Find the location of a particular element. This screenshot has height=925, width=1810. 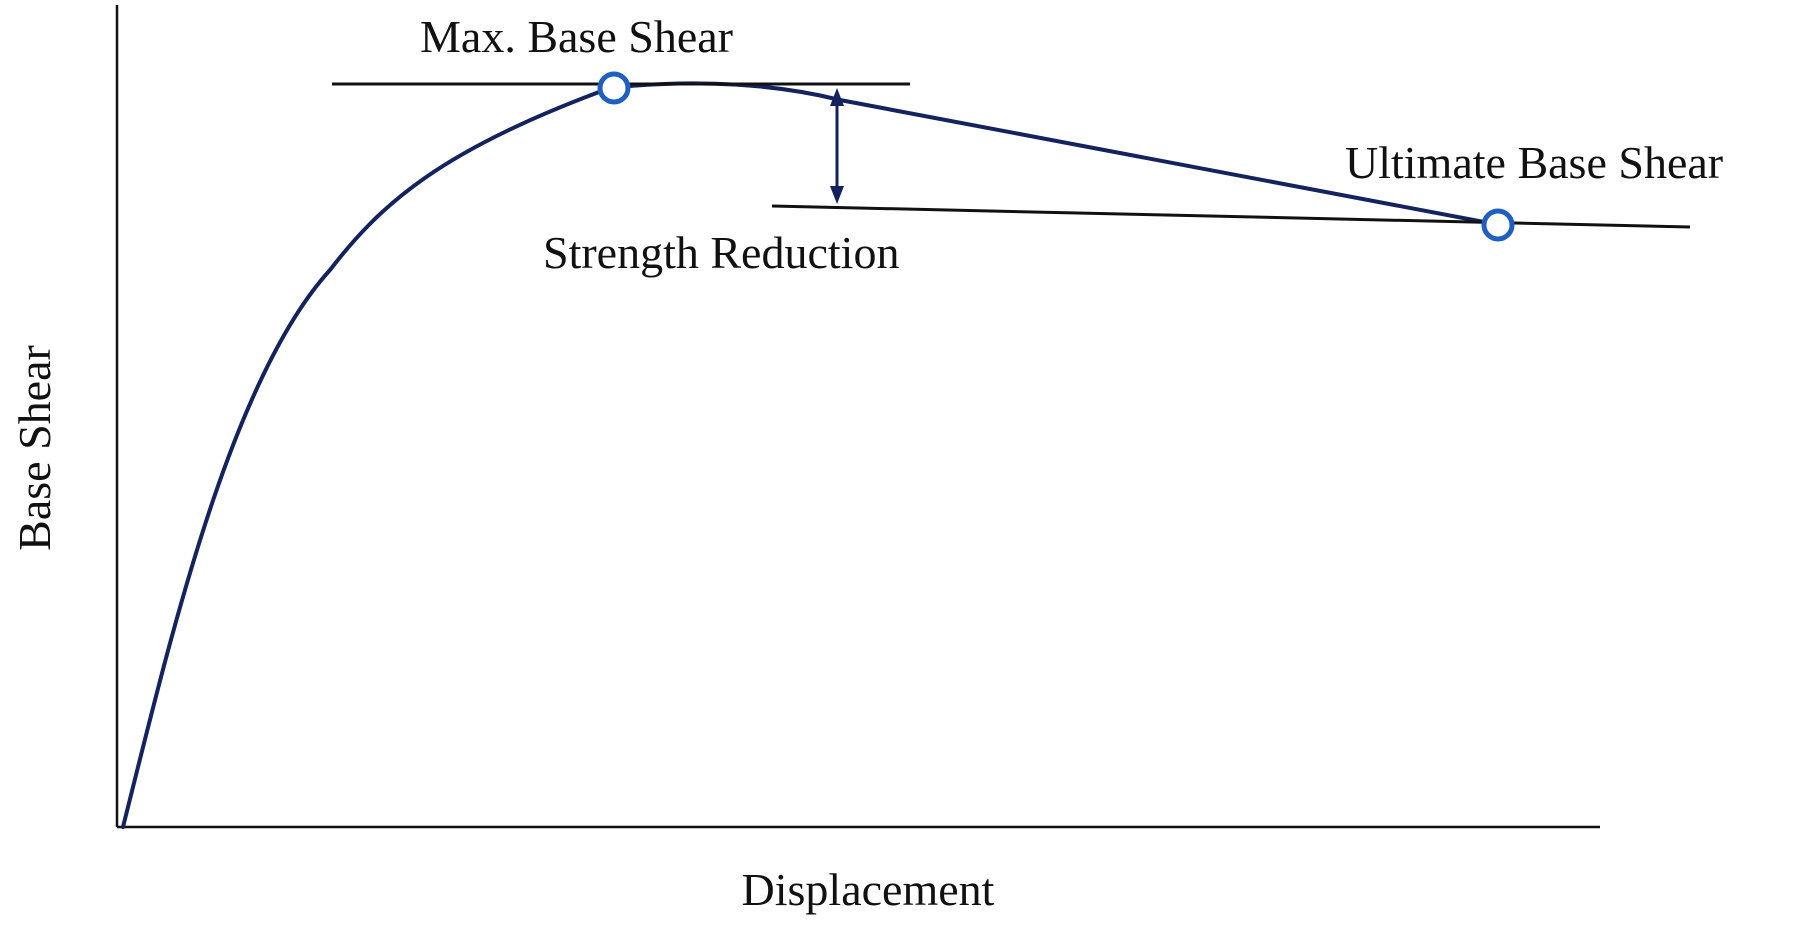

max-base-shear-marker is located at coordinates (614, 88).